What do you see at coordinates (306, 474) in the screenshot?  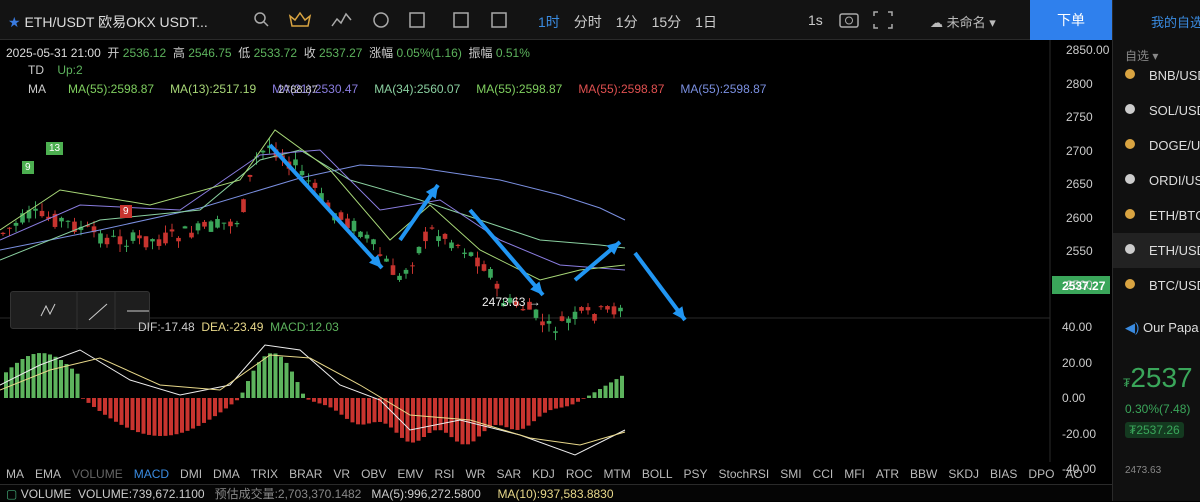 I see `indicator-tab: BRAR` at bounding box center [306, 474].